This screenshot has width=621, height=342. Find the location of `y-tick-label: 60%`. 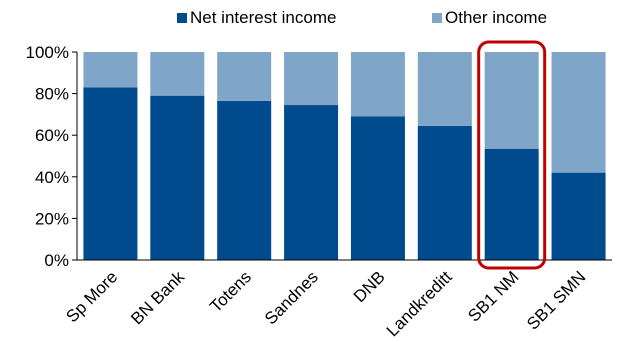

y-tick-label: 60% is located at coordinates (52, 135).